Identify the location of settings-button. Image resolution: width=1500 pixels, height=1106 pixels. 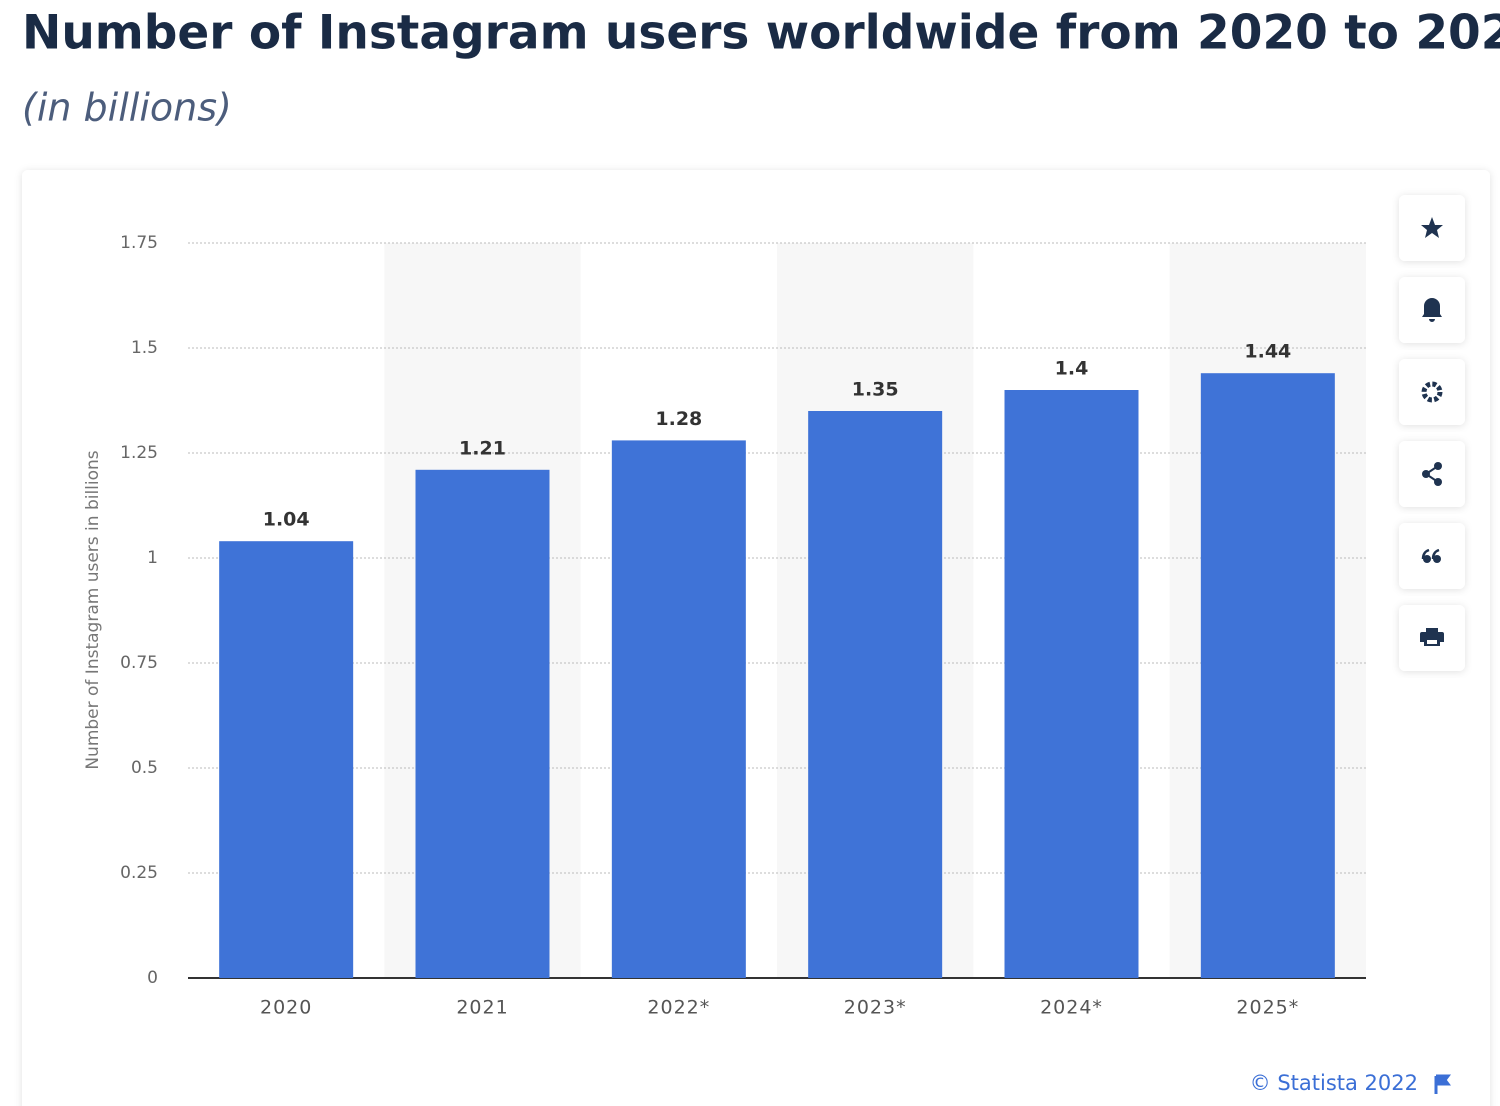
(1432, 392).